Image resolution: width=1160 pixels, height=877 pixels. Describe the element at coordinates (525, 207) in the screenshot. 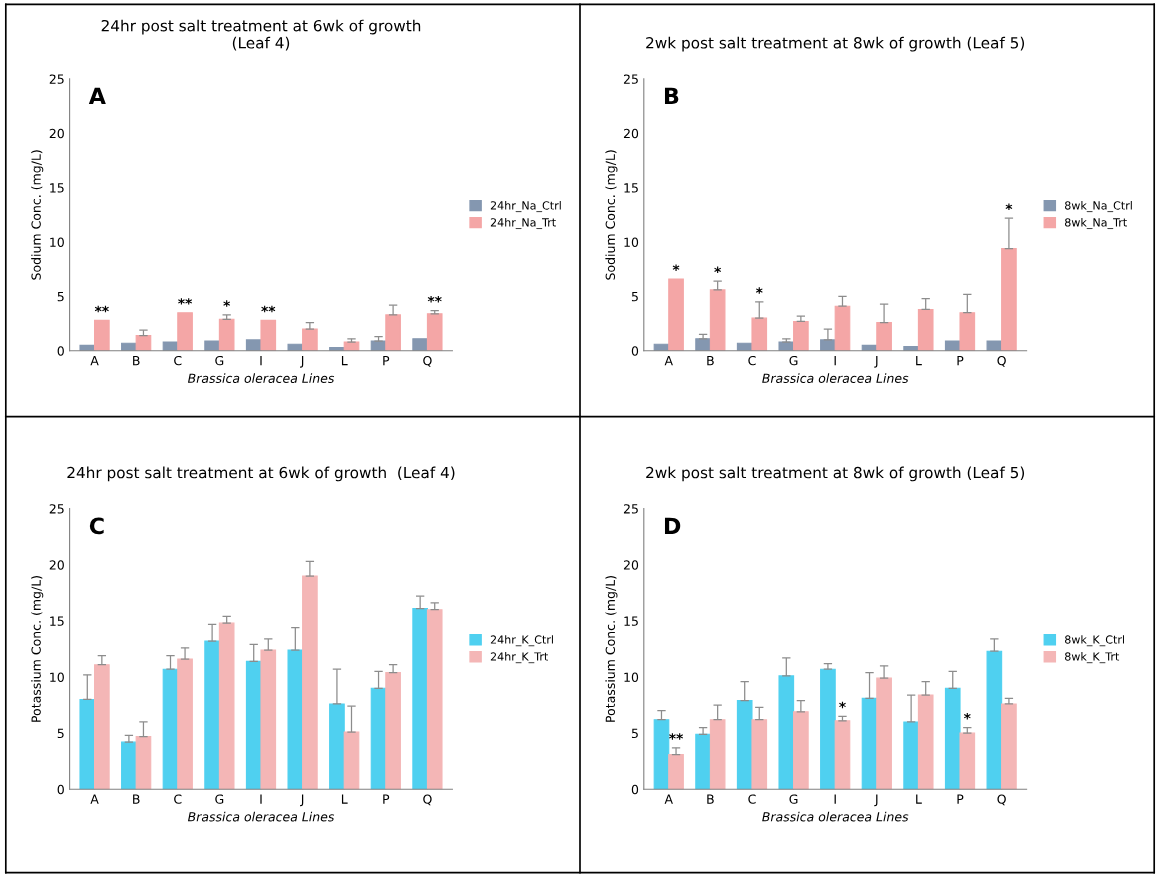

I see `legend-label: 24hr_Na_Ctrl` at that location.